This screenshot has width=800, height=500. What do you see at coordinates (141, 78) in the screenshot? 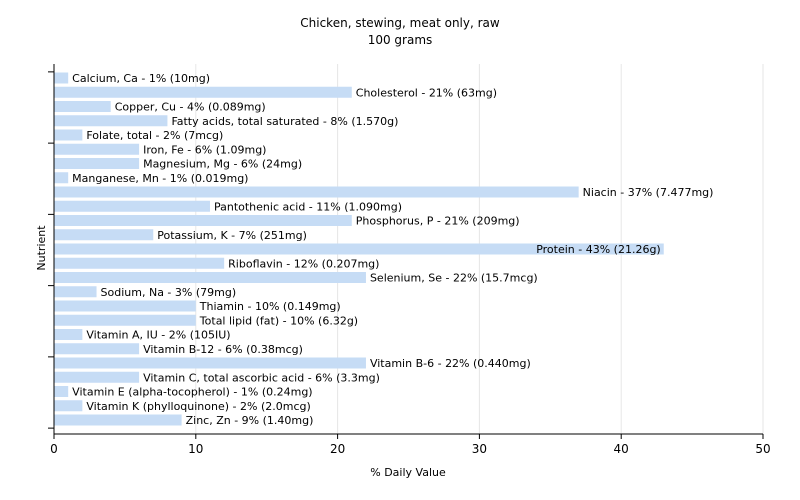
I see `bar-label: Calcium, Ca - 1% (10mg)` at bounding box center [141, 78].